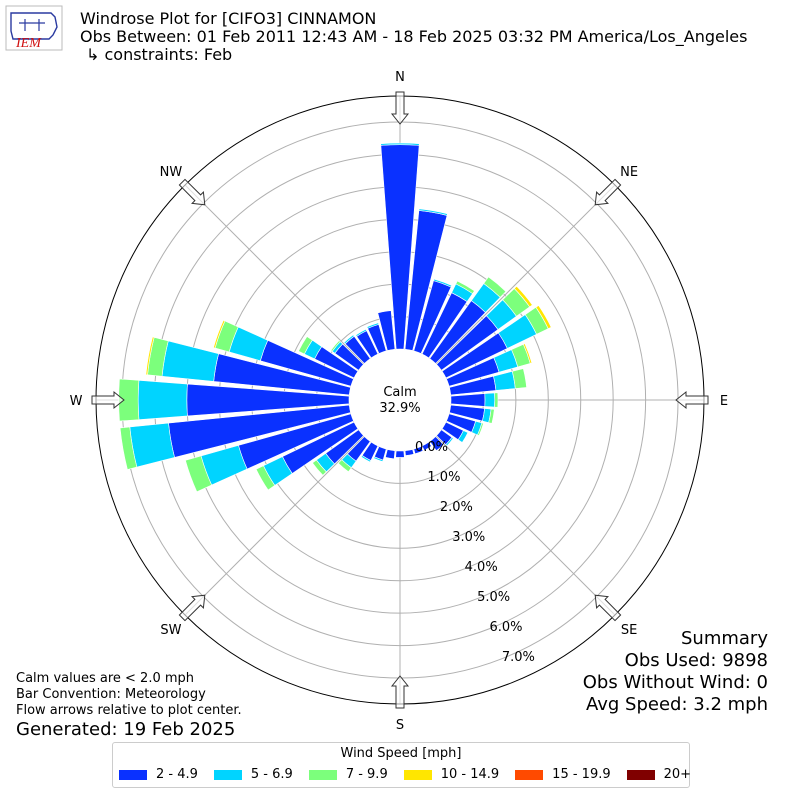  I want to click on bar-convention-note: Bar Convention: Meteorology, so click(111, 694).